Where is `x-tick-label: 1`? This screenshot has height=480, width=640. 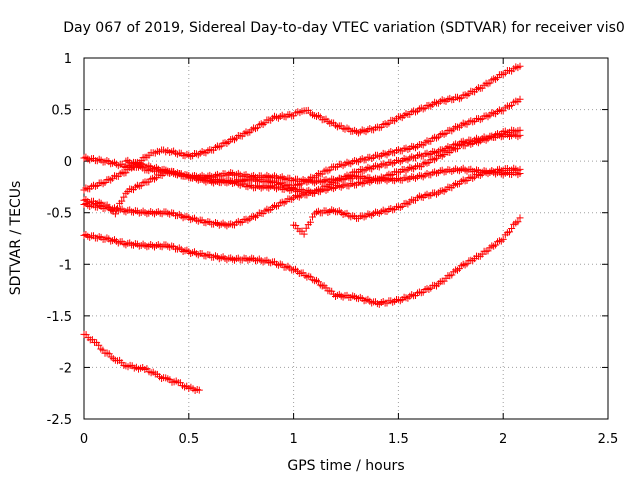 x-tick-label: 1 is located at coordinates (293, 439).